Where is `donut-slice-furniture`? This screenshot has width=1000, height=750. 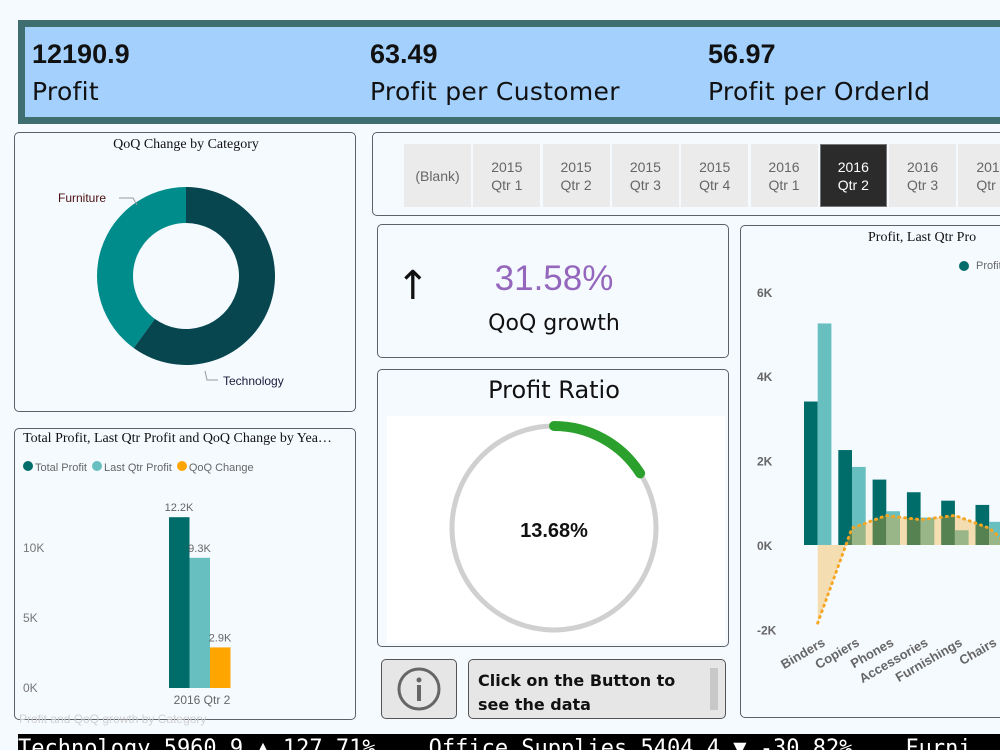 donut-slice-furniture is located at coordinates (141, 268).